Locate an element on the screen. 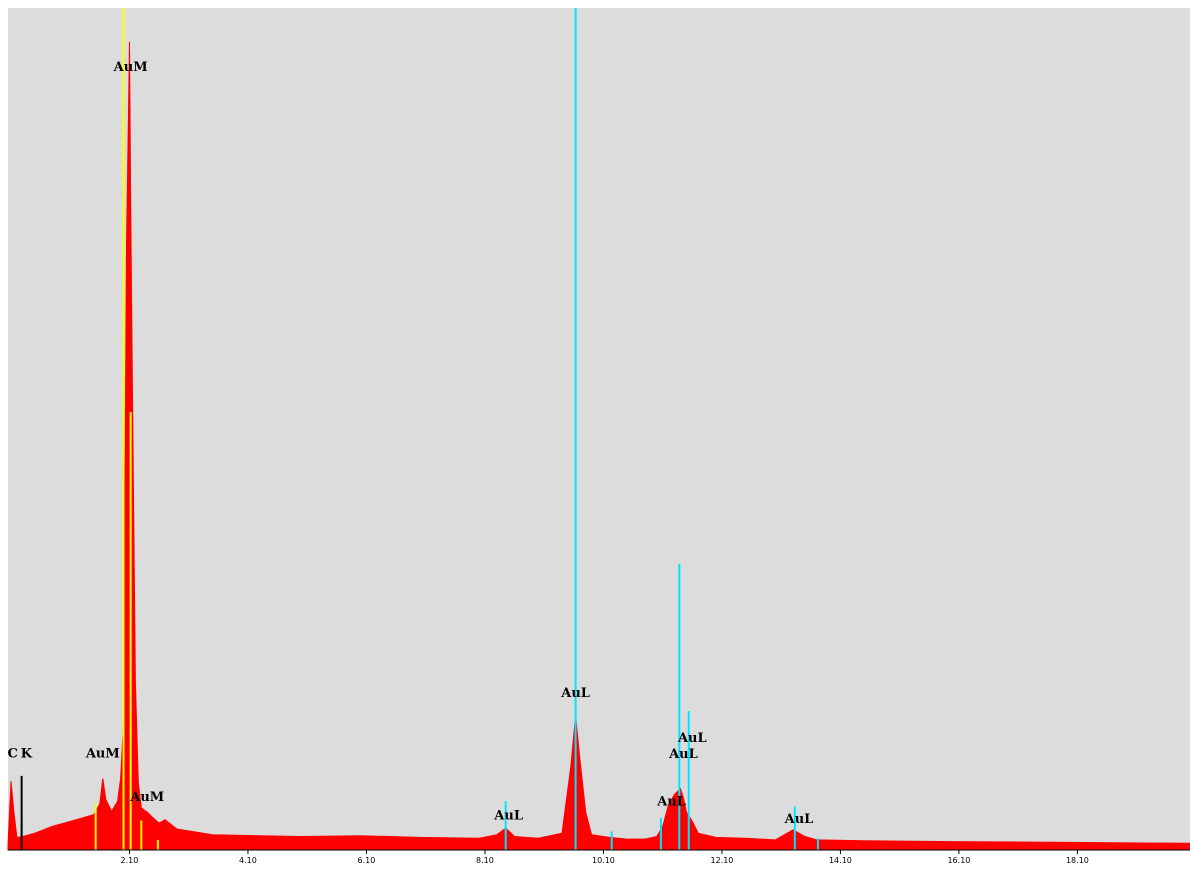 The image size is (1190, 873). x-tick-label: 16.10 is located at coordinates (958, 860).